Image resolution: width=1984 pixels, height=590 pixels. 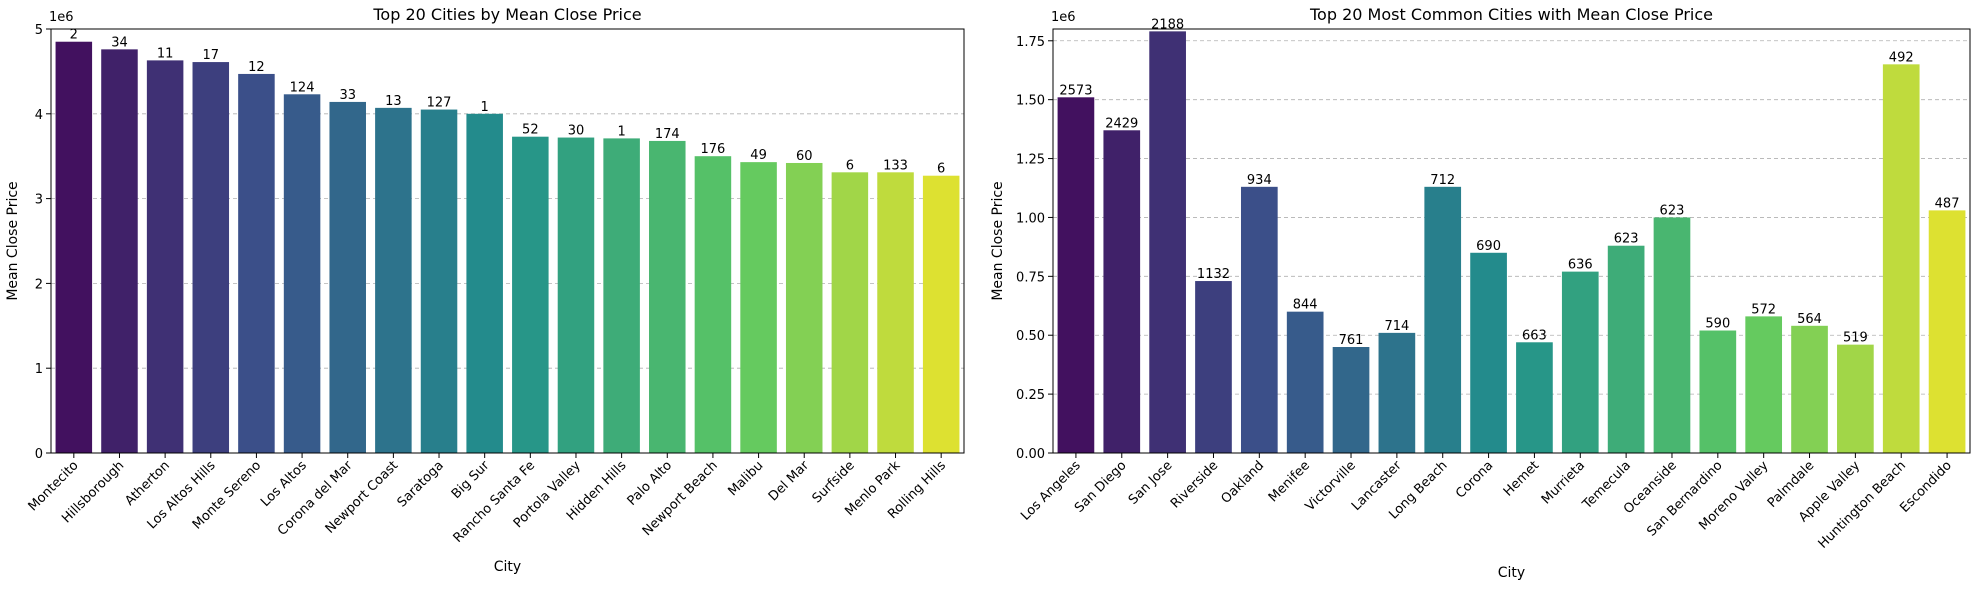 What do you see at coordinates (1580, 265) in the screenshot?
I see `bar-value-label: 636` at bounding box center [1580, 265].